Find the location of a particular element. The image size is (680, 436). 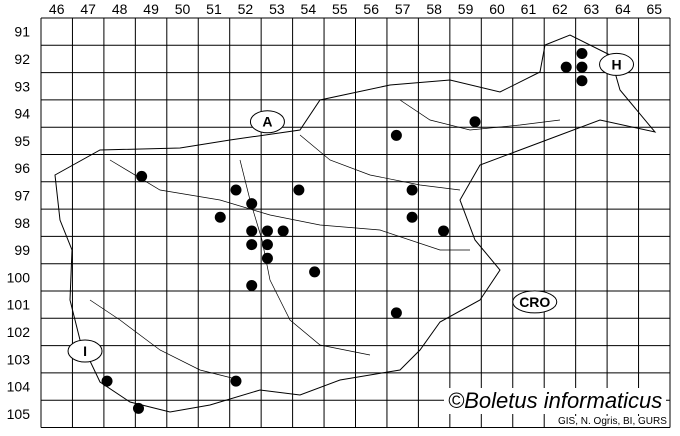

row-label: 91 is located at coordinates (22, 32).